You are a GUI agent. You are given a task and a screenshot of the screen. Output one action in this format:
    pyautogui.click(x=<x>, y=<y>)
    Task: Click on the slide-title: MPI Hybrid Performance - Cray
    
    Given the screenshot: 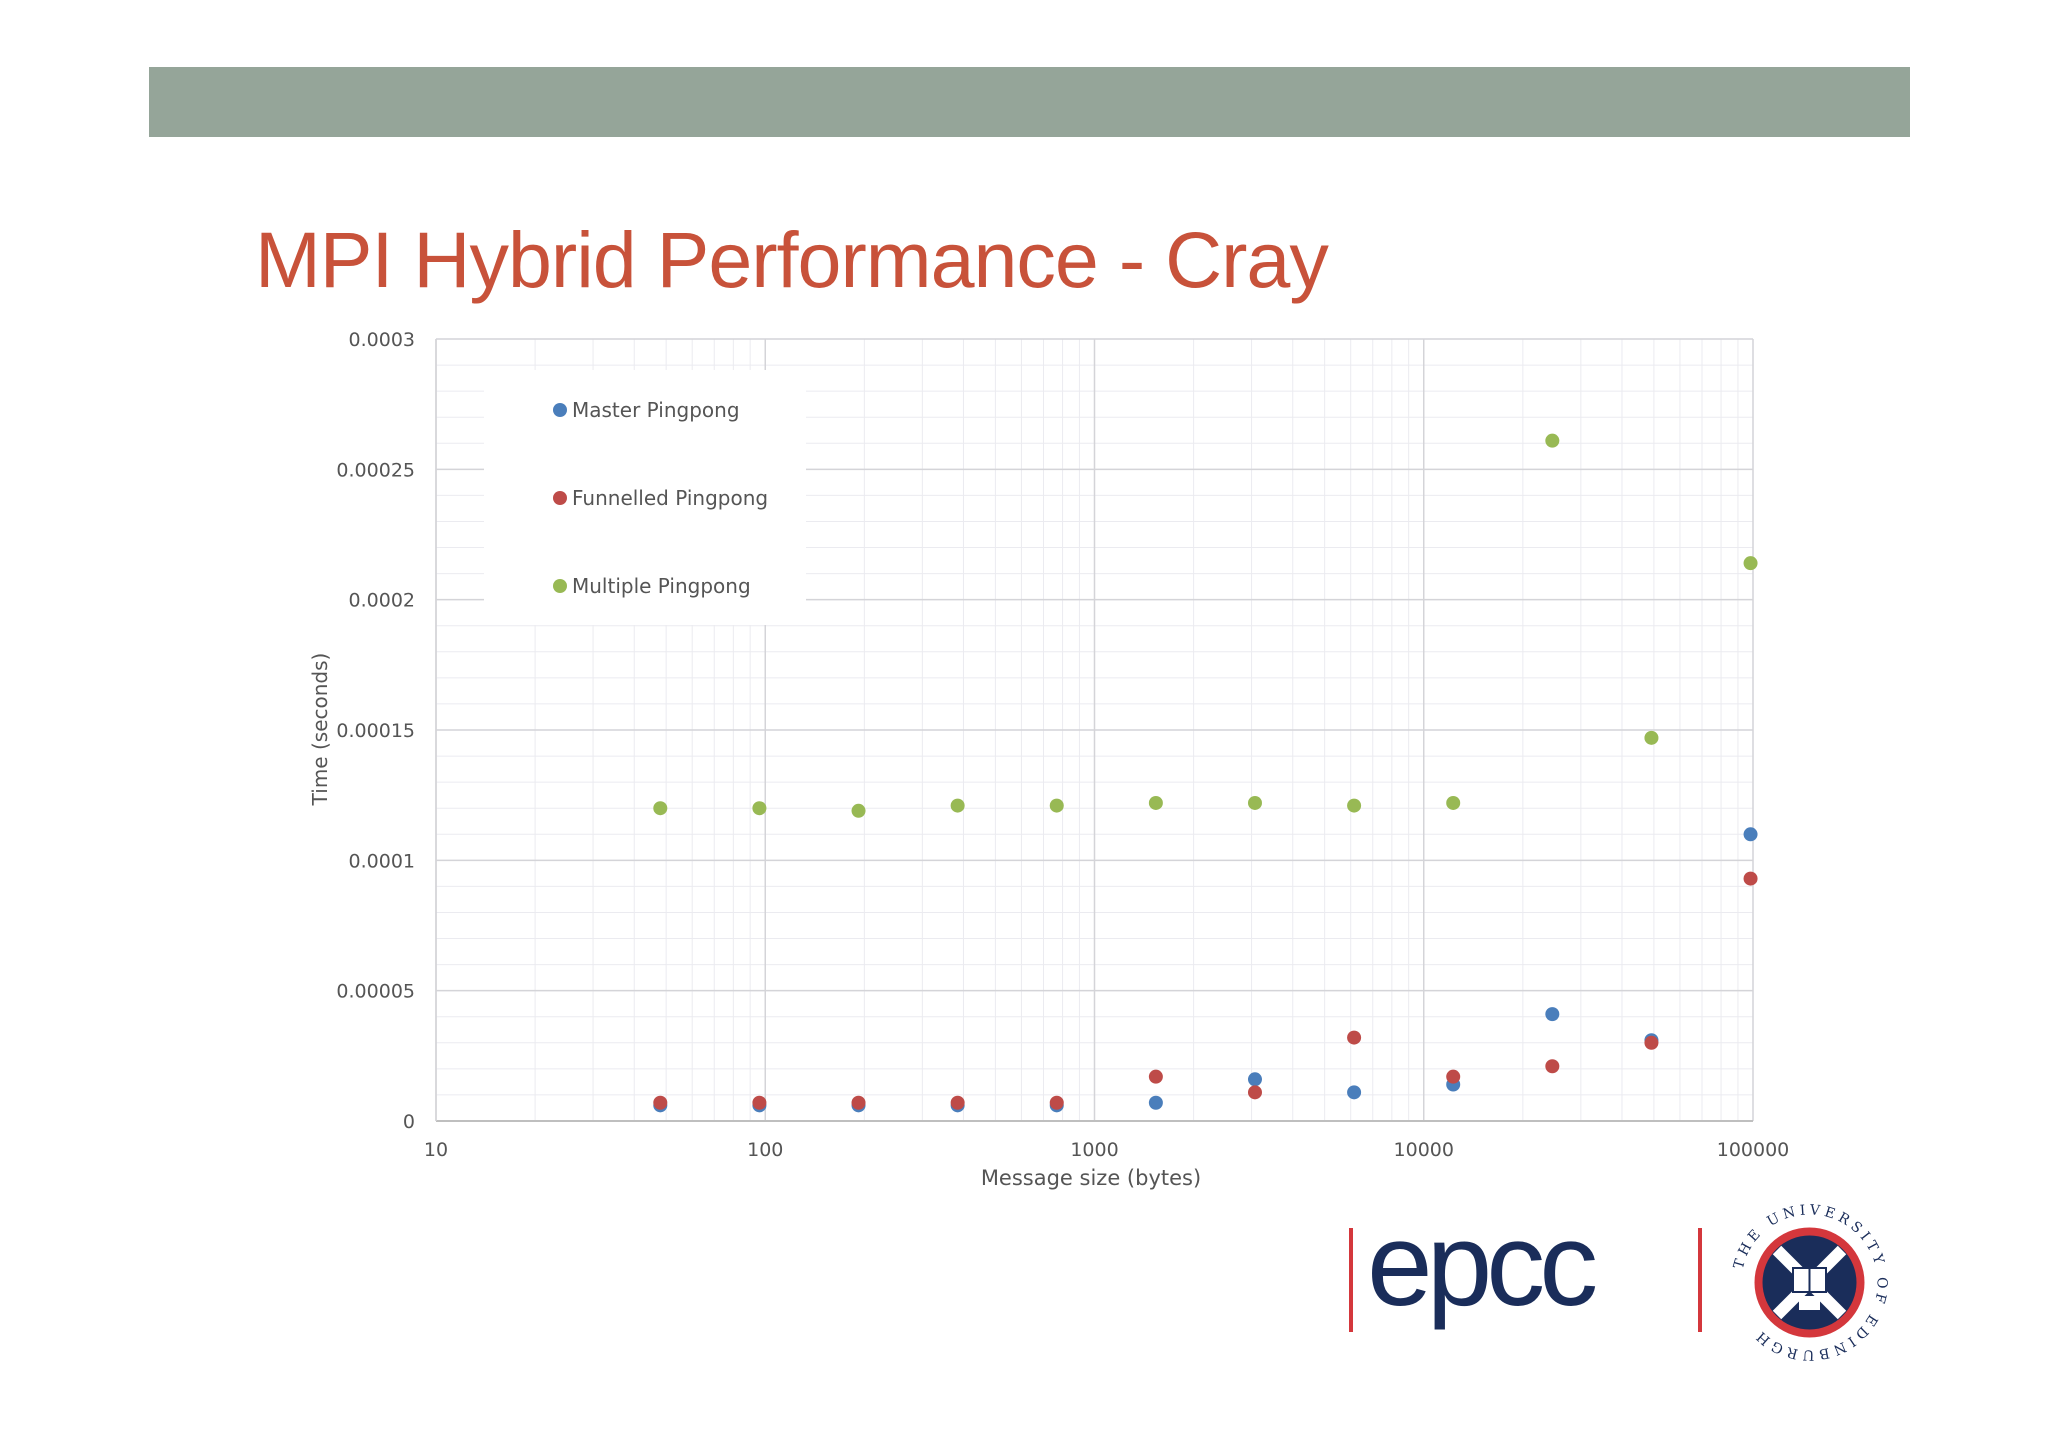 What is the action you would take?
    pyautogui.click(x=792, y=259)
    